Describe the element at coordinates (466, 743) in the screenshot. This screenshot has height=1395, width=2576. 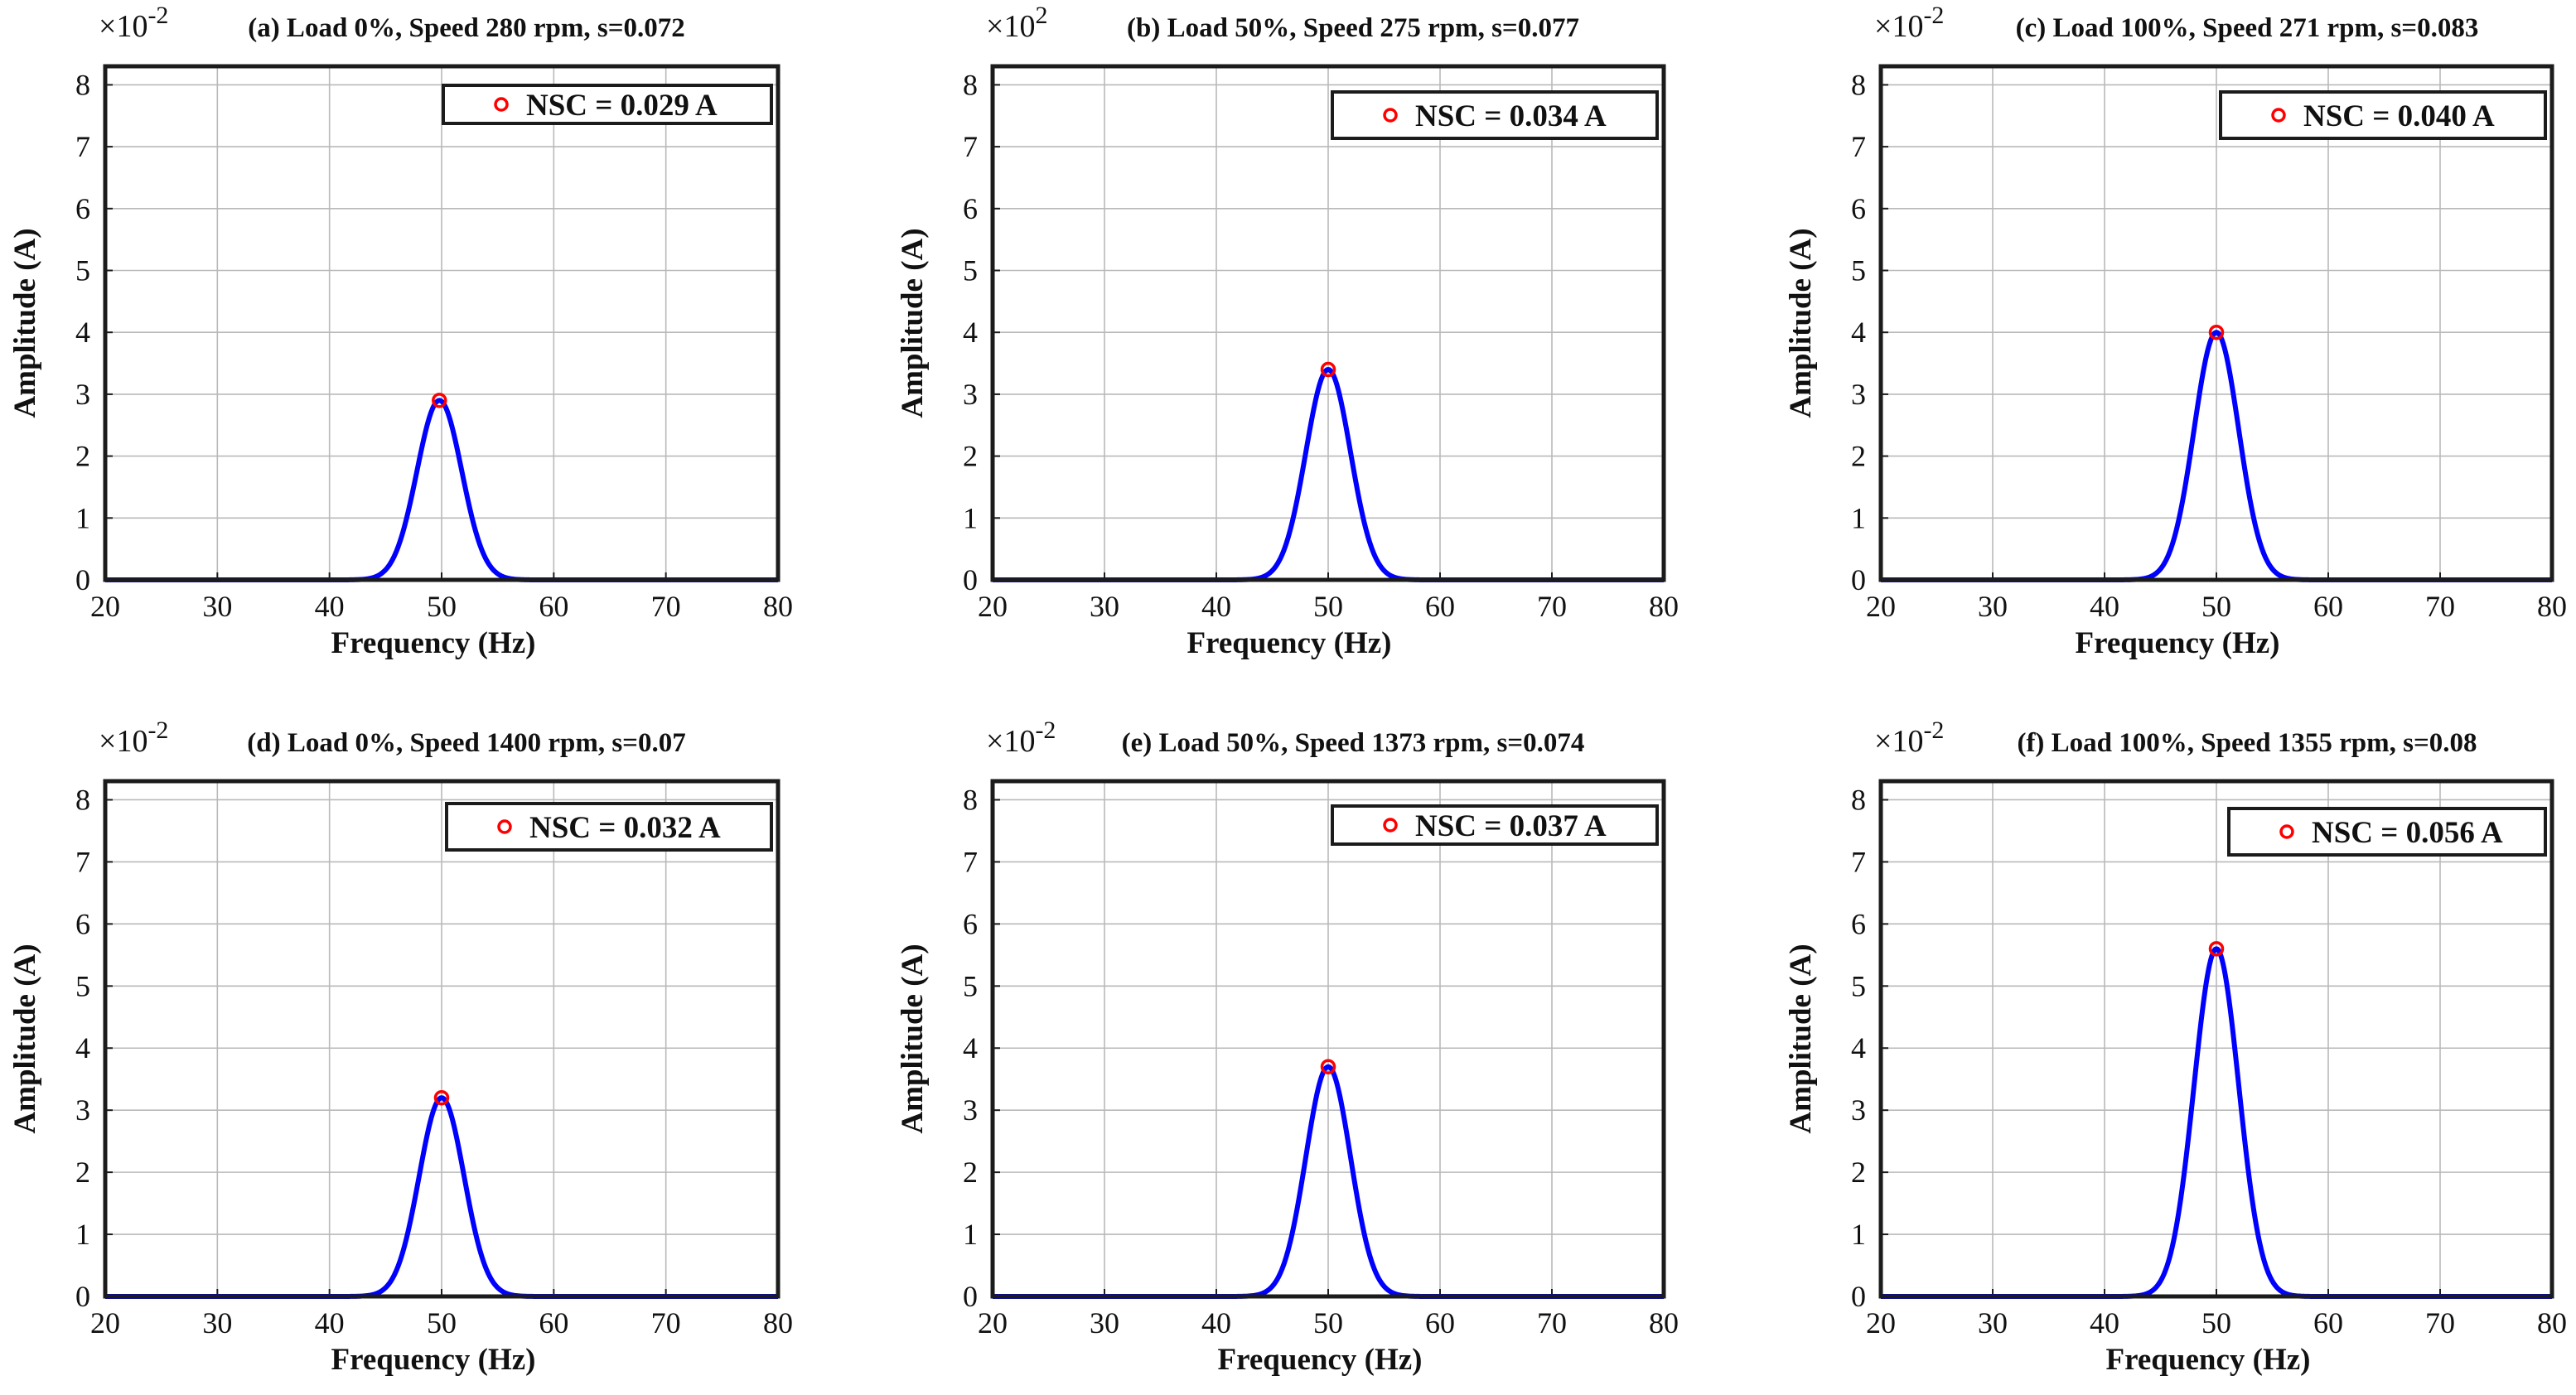
I see `panel-title: (d) Load 0%, Speed 1400 rpm, s=0.07` at that location.